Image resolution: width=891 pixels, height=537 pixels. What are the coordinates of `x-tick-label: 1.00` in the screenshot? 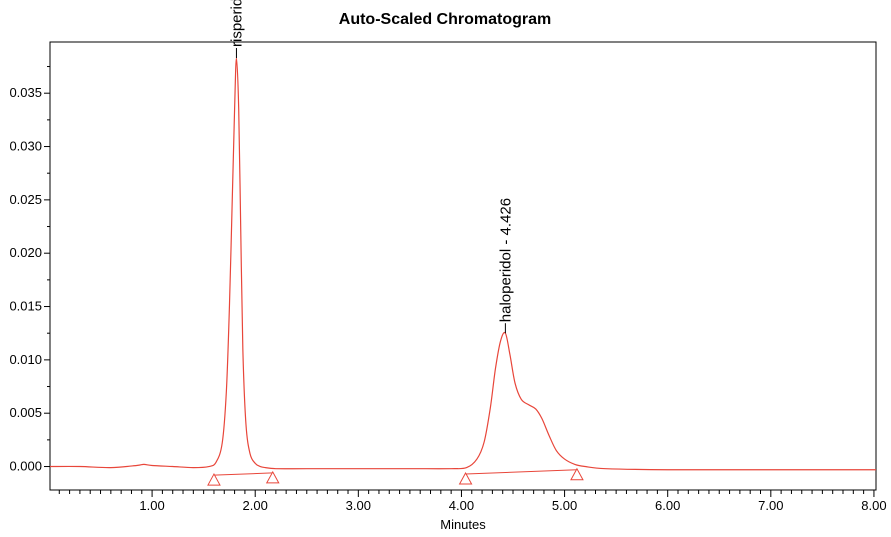 It's located at (151, 505).